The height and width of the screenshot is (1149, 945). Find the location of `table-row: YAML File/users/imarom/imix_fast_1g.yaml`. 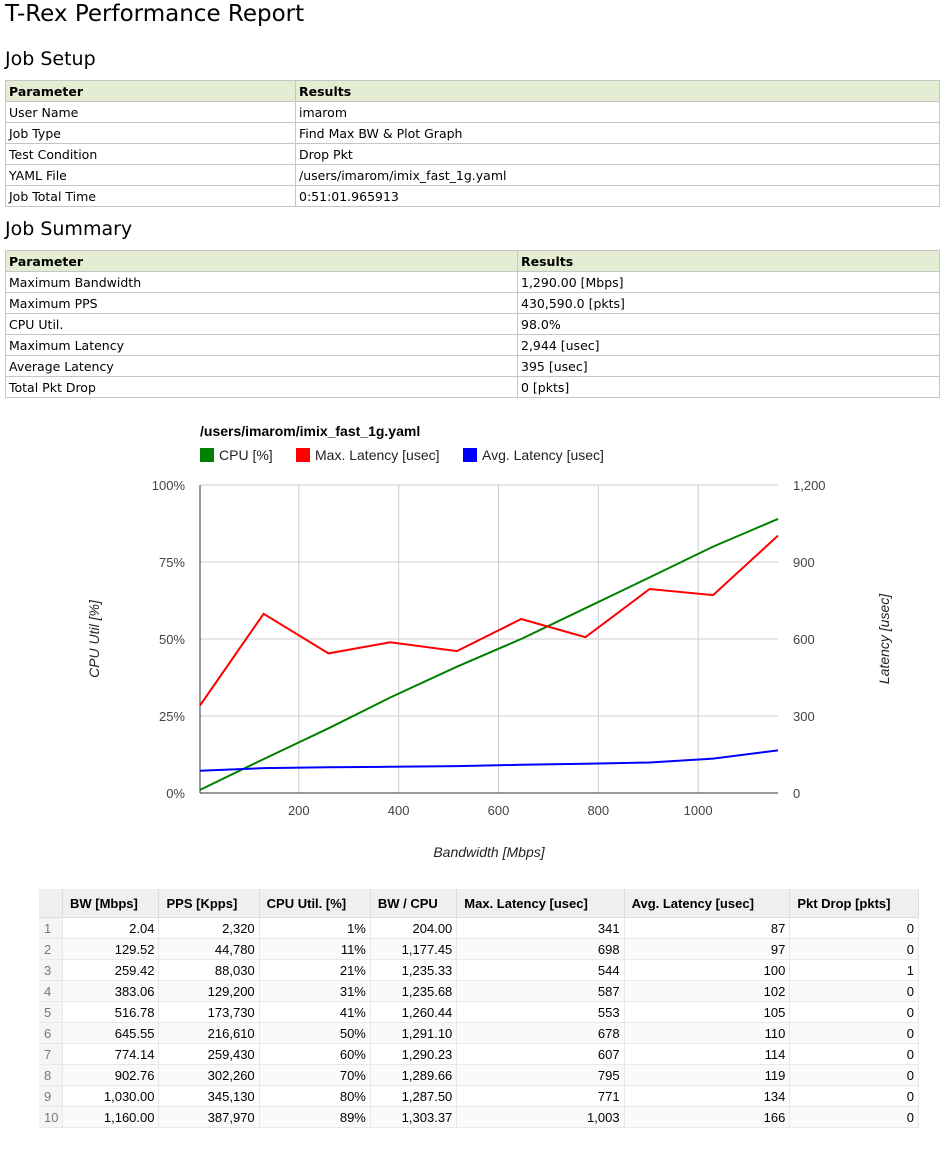

table-row: YAML File/users/imarom/imix_fast_1g.yaml is located at coordinates (472, 175).